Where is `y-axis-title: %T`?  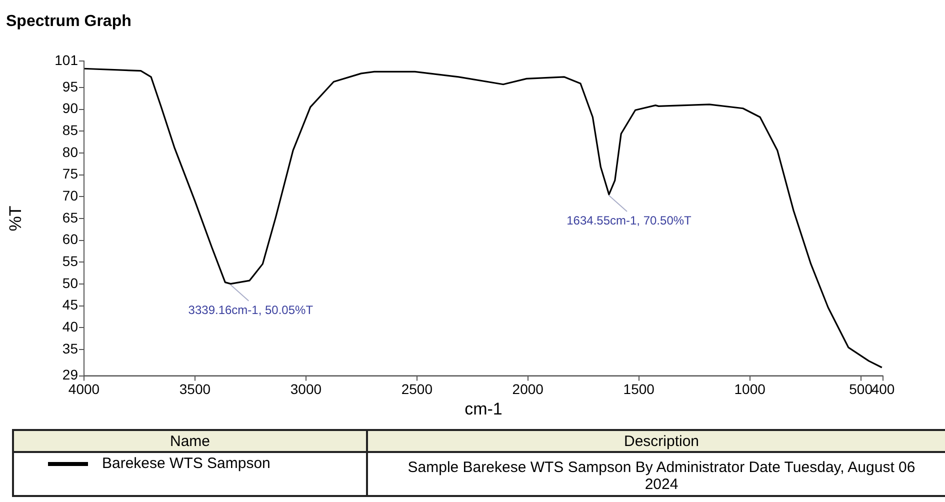
y-axis-title: %T is located at coordinates (15, 219).